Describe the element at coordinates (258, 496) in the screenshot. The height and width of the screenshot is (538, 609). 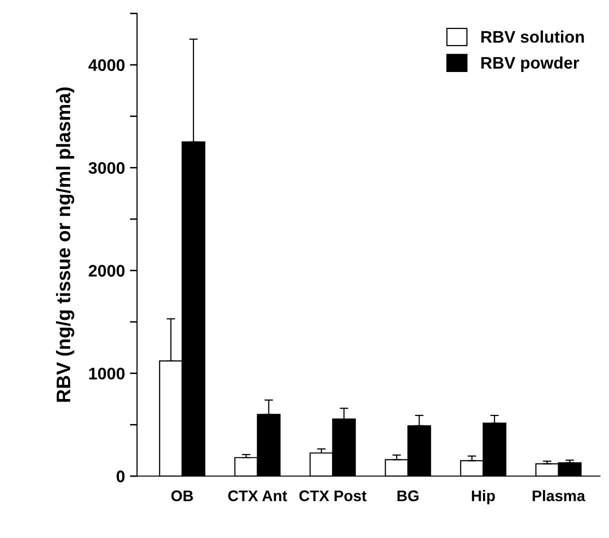
I see `x-tick-label: CTX Ant` at that location.